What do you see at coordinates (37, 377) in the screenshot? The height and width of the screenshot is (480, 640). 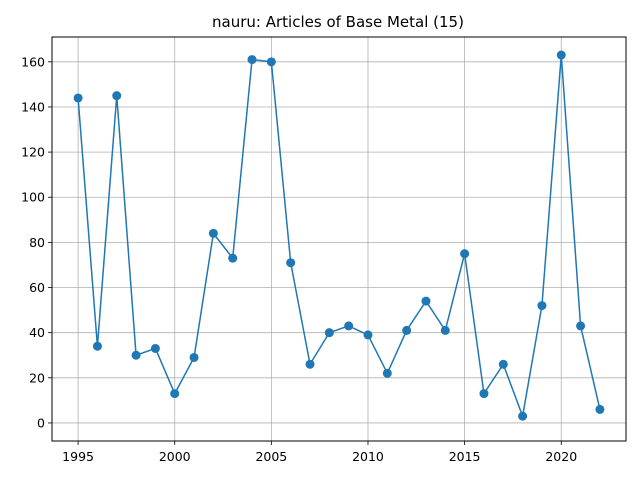 I see `y-tick-label: 20` at bounding box center [37, 377].